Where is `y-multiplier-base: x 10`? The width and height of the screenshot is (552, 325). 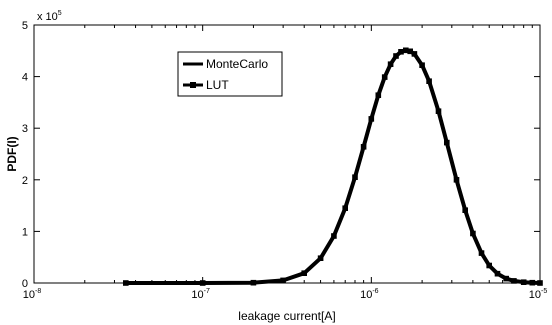
y-multiplier-base: x 10 is located at coordinates (47, 17).